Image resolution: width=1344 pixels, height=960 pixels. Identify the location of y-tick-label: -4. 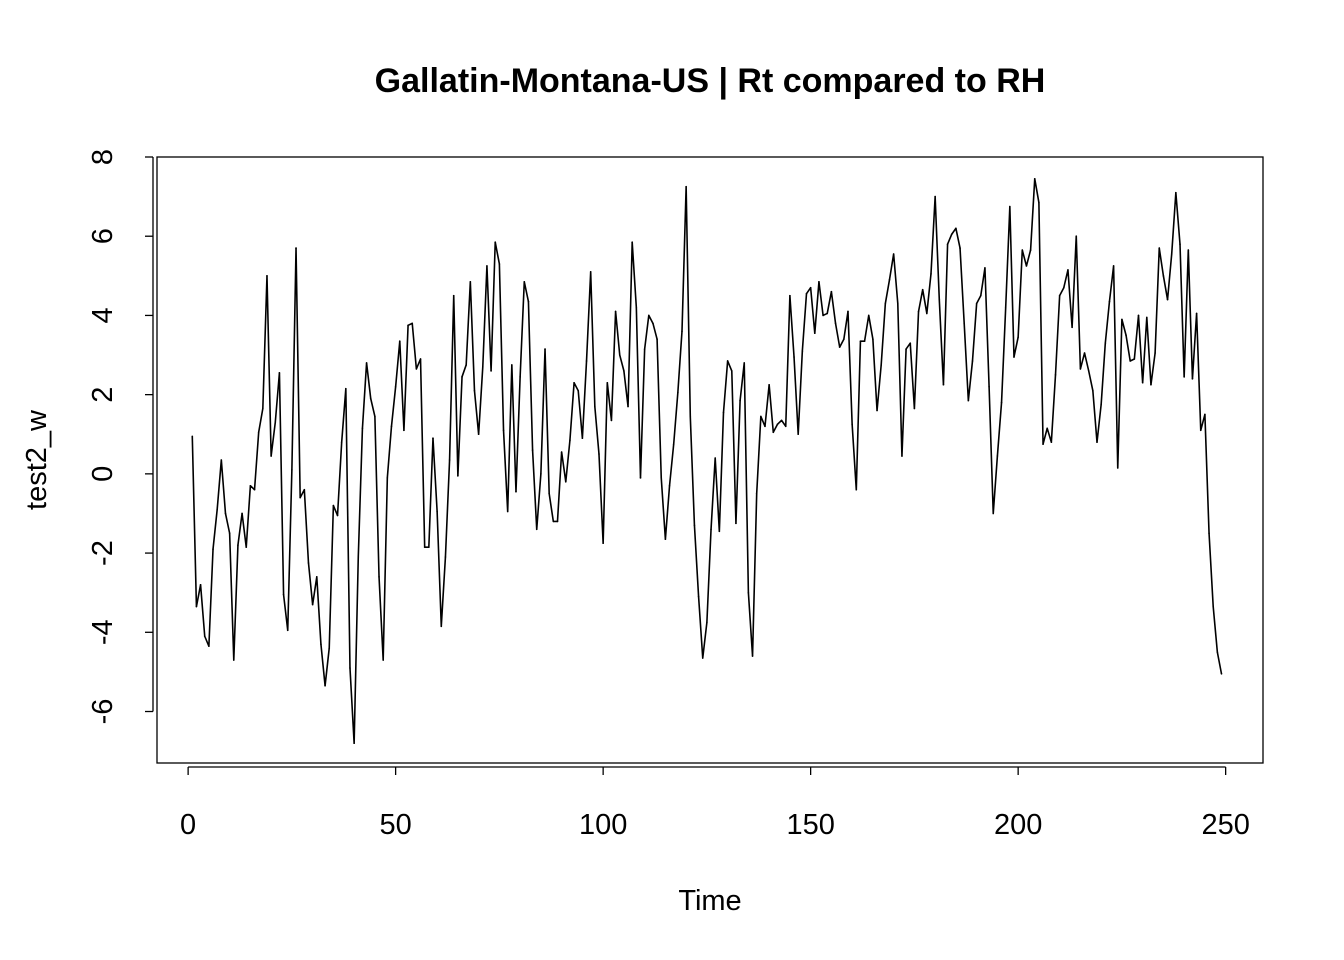
(103, 632).